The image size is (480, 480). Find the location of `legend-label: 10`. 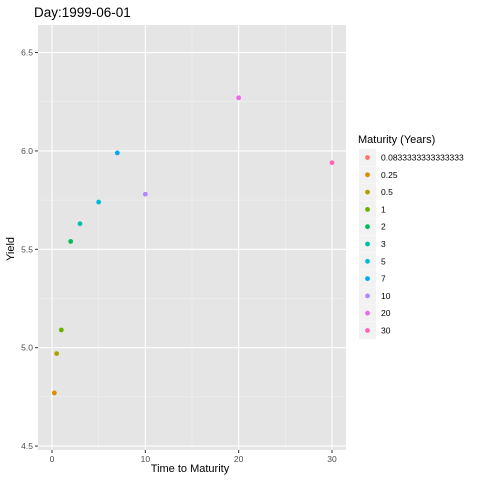

legend-label: 10 is located at coordinates (386, 296).